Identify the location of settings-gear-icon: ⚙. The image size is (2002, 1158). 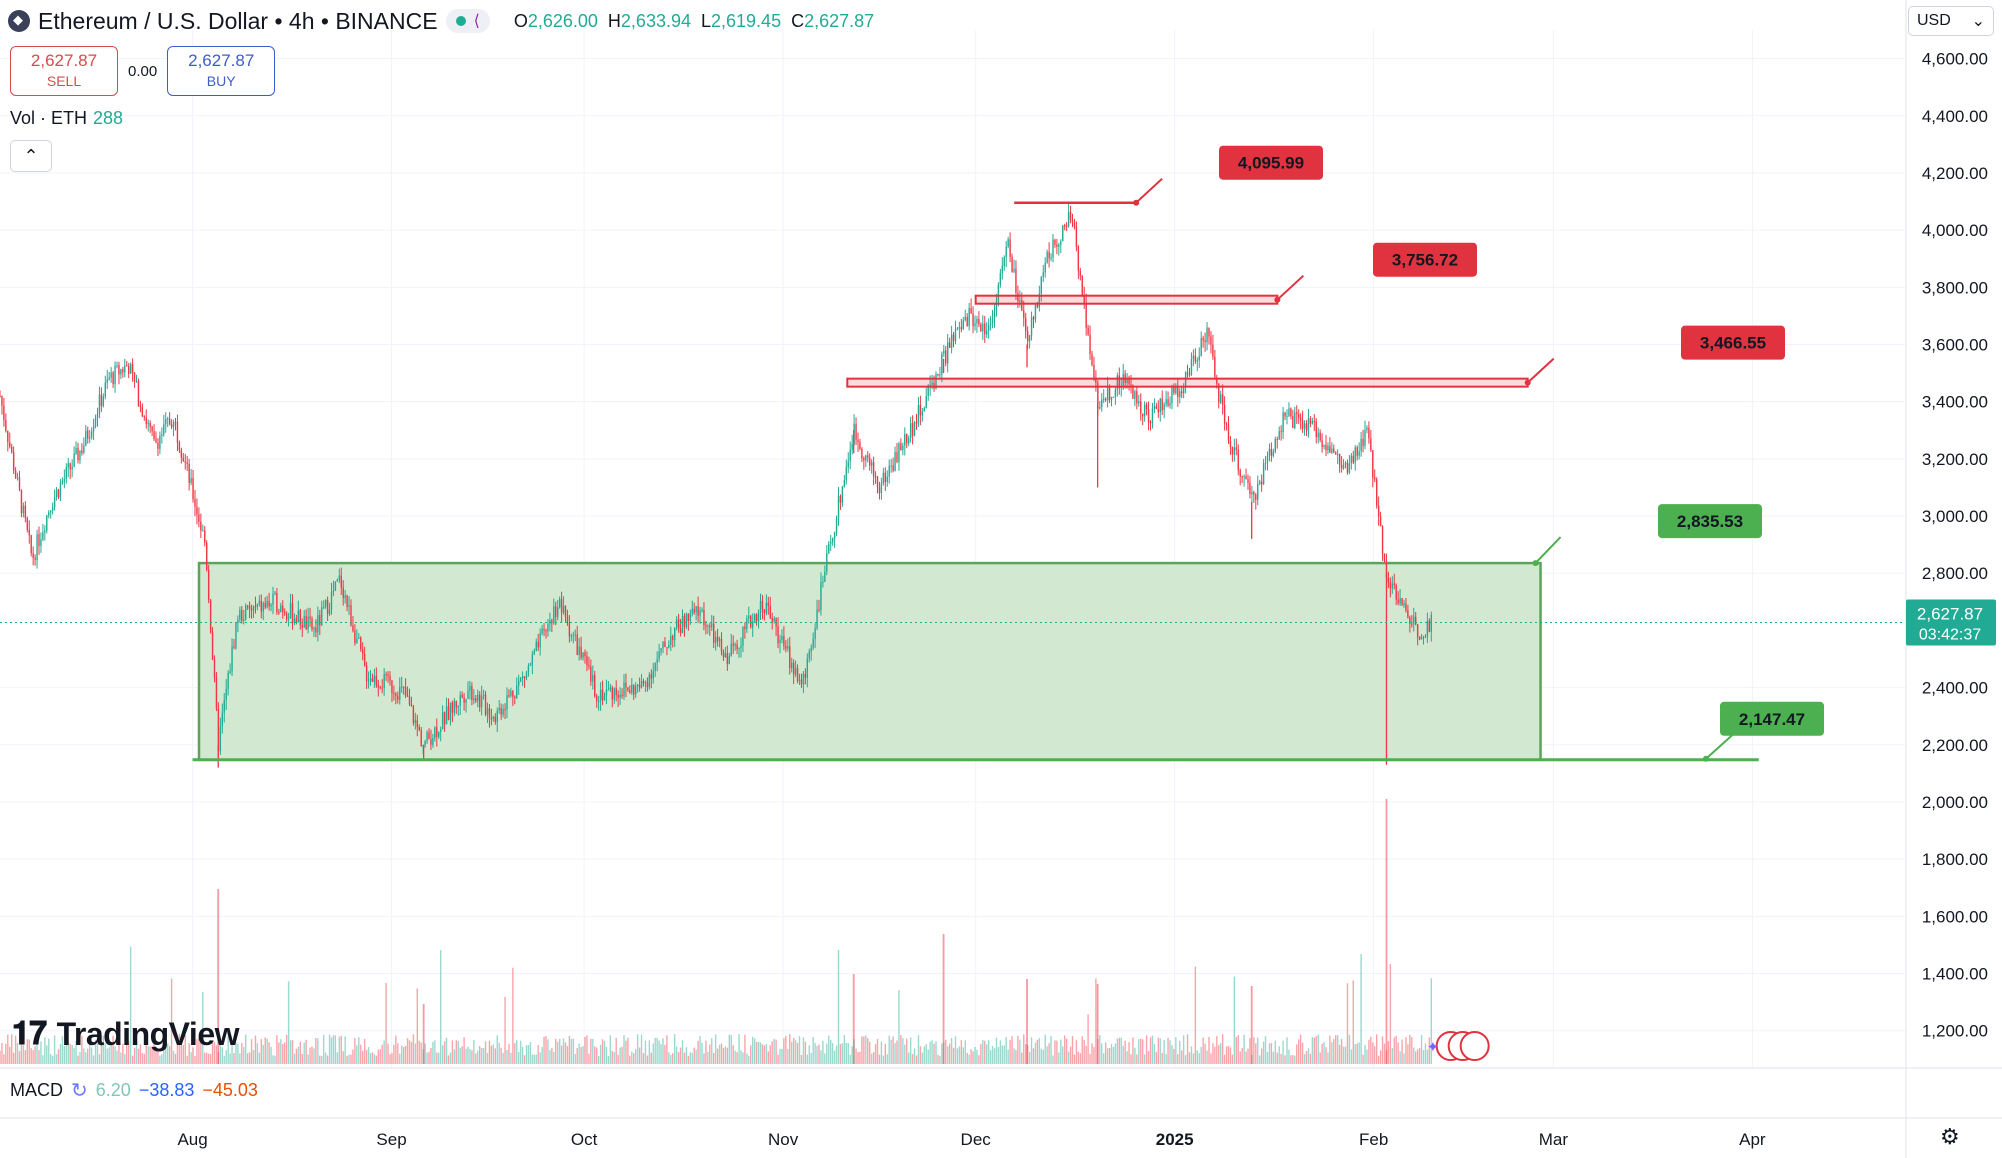
(1950, 1136).